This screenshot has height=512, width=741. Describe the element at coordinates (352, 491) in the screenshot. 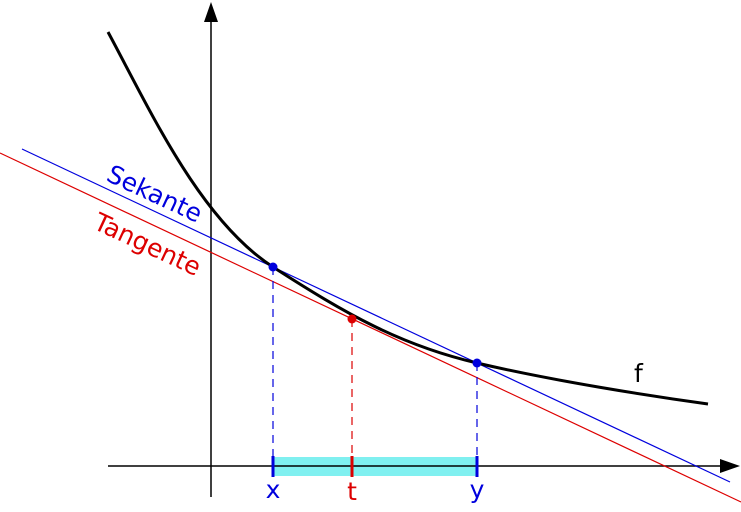

I see `t-label: t` at that location.